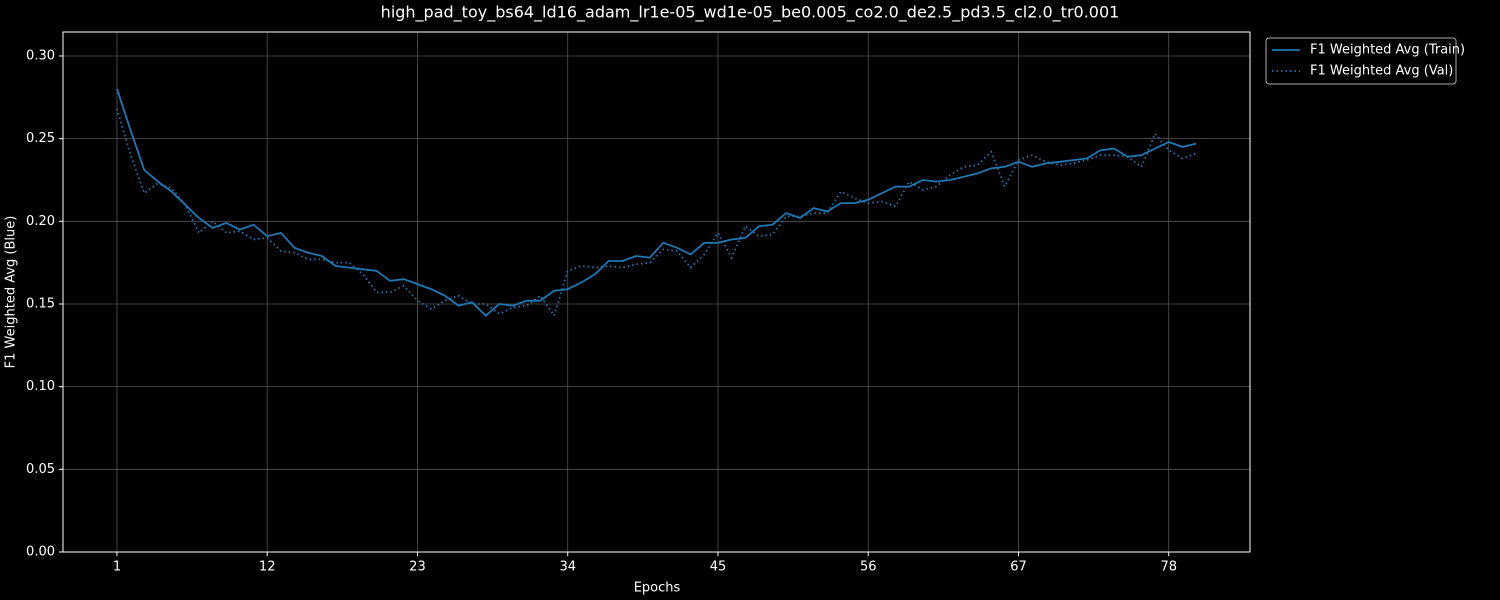 The height and width of the screenshot is (600, 1500). Describe the element at coordinates (40, 138) in the screenshot. I see `y-tick-label: 0.25` at that location.